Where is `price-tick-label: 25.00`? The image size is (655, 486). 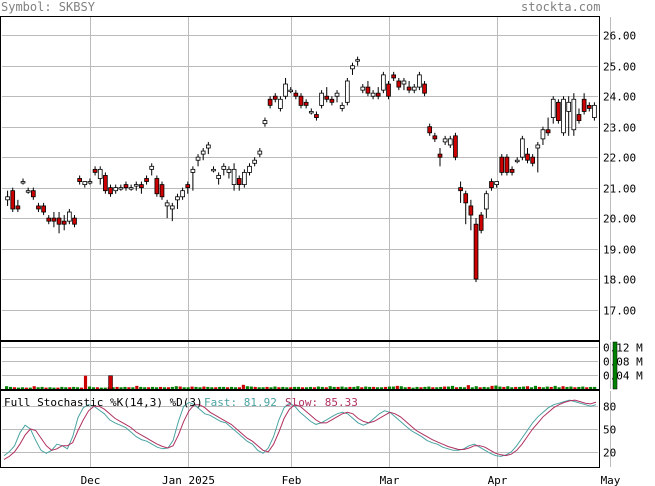
price-tick-label: 25.00 is located at coordinates (619, 67).